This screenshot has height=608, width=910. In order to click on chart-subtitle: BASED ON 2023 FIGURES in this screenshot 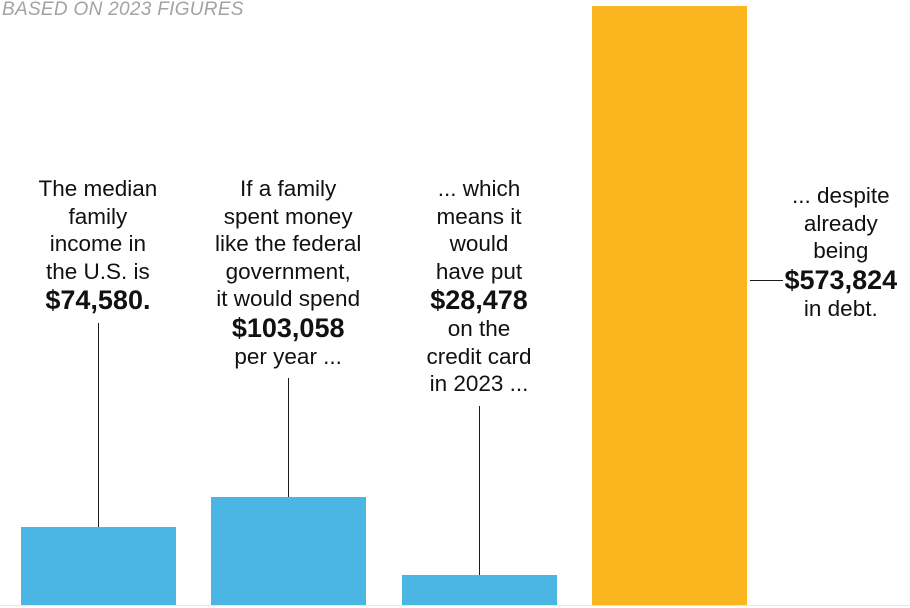, I will do `click(123, 10)`.